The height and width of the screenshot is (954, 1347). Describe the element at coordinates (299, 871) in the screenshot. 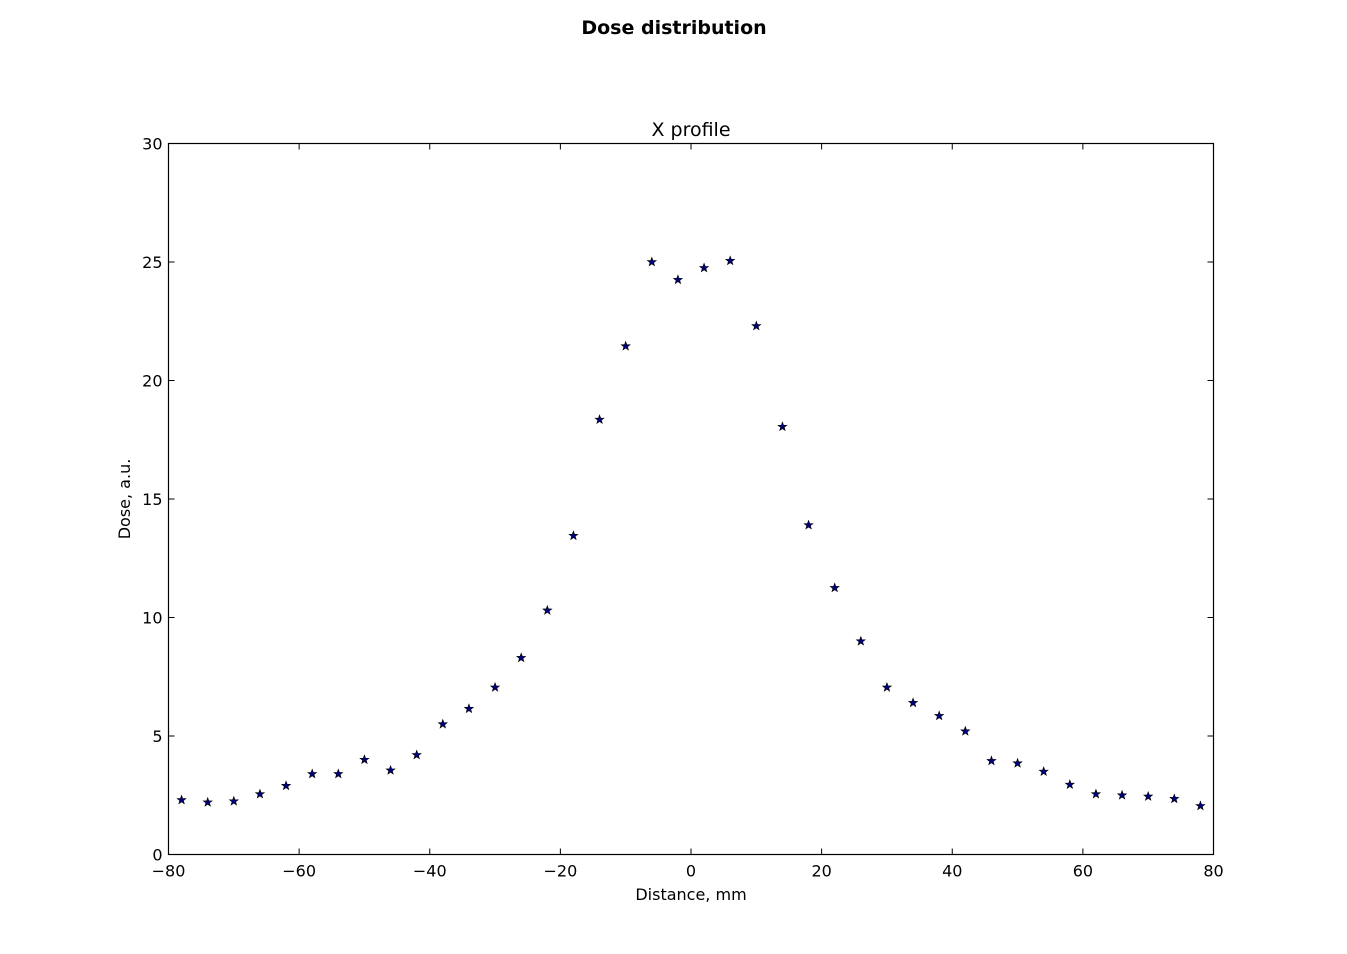

I see `x-tick-label: −60` at that location.